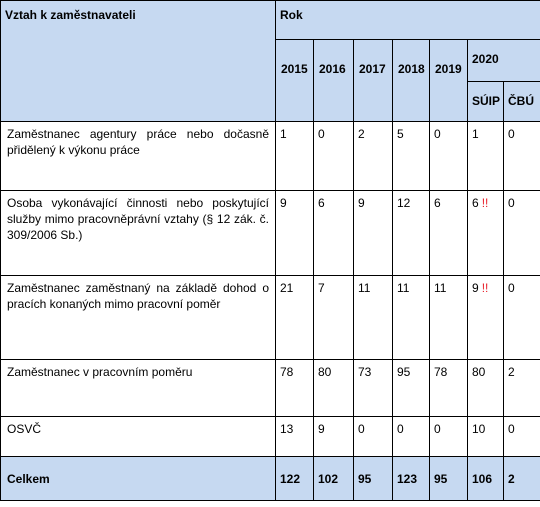 This screenshot has height=507, width=540. I want to click on cbu-header: ČBÚ, so click(521, 101).